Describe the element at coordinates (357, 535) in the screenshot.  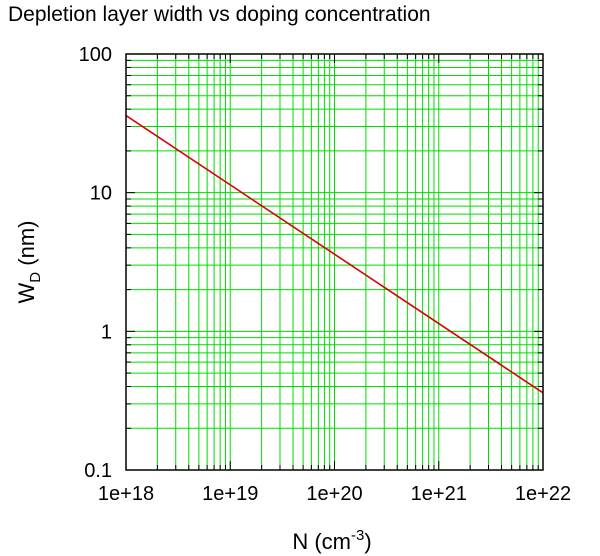
I see `x-axis-label-sup: -3` at that location.